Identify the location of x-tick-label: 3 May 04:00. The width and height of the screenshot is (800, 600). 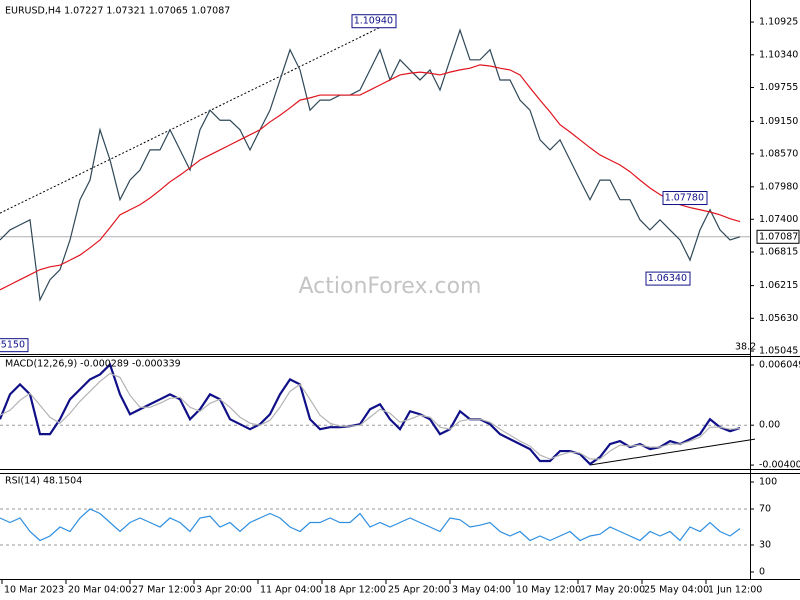
(481, 590).